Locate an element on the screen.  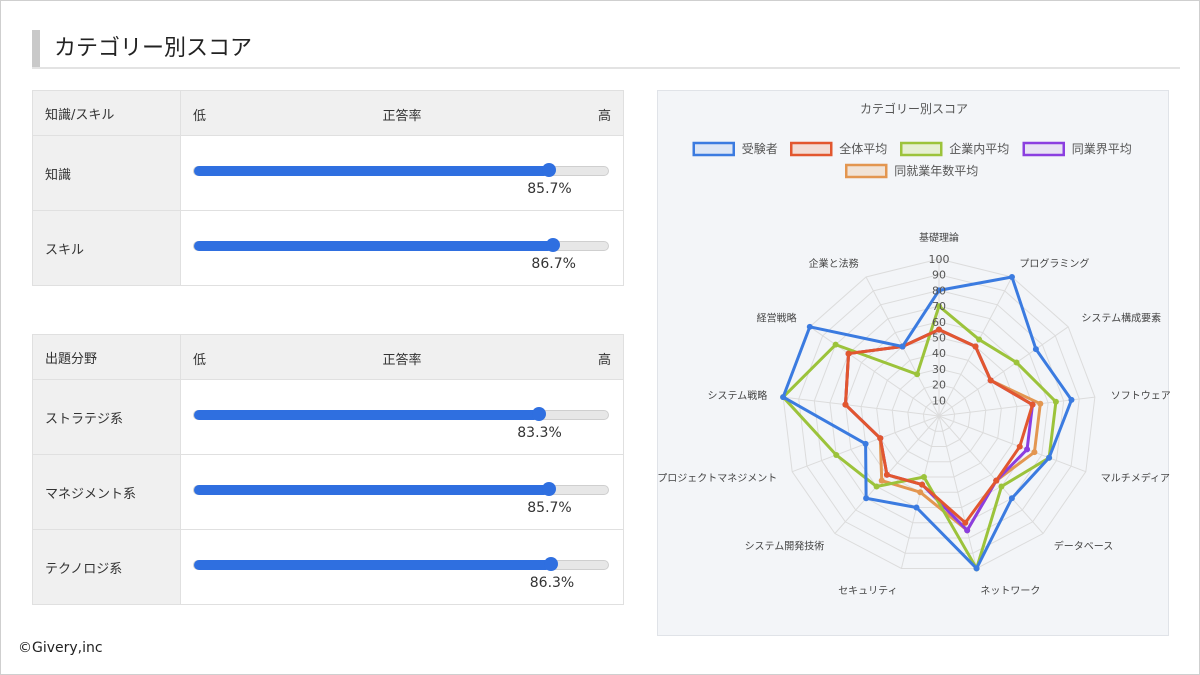
legend-label: 企業内平均 is located at coordinates (979, 148).